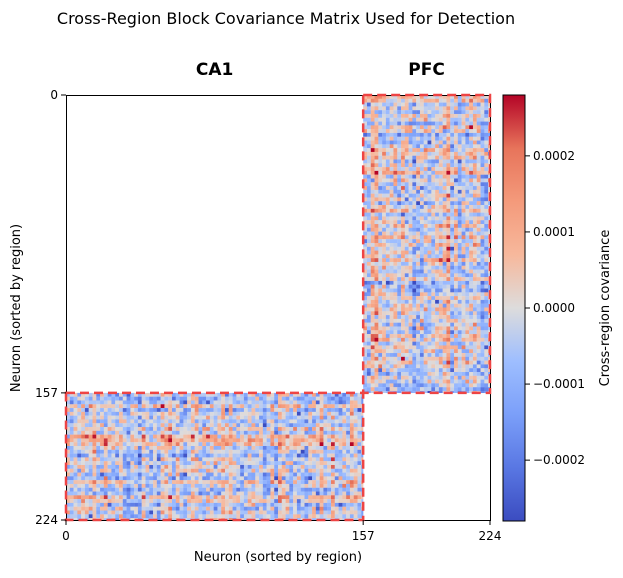  I want to click on region-label-ca1: CA1, so click(214, 70).